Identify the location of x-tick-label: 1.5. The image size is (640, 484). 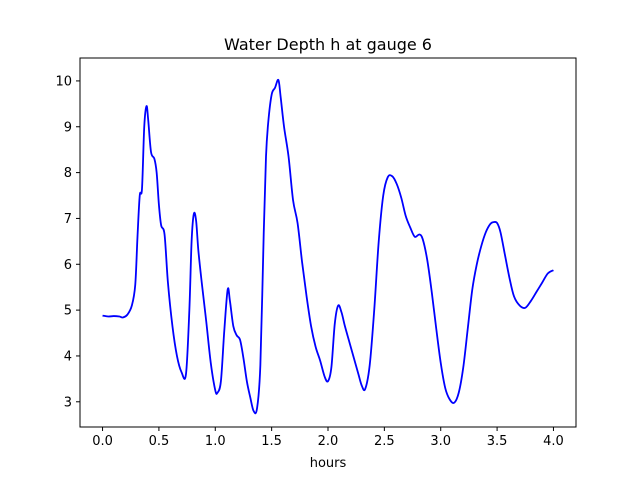
(271, 441).